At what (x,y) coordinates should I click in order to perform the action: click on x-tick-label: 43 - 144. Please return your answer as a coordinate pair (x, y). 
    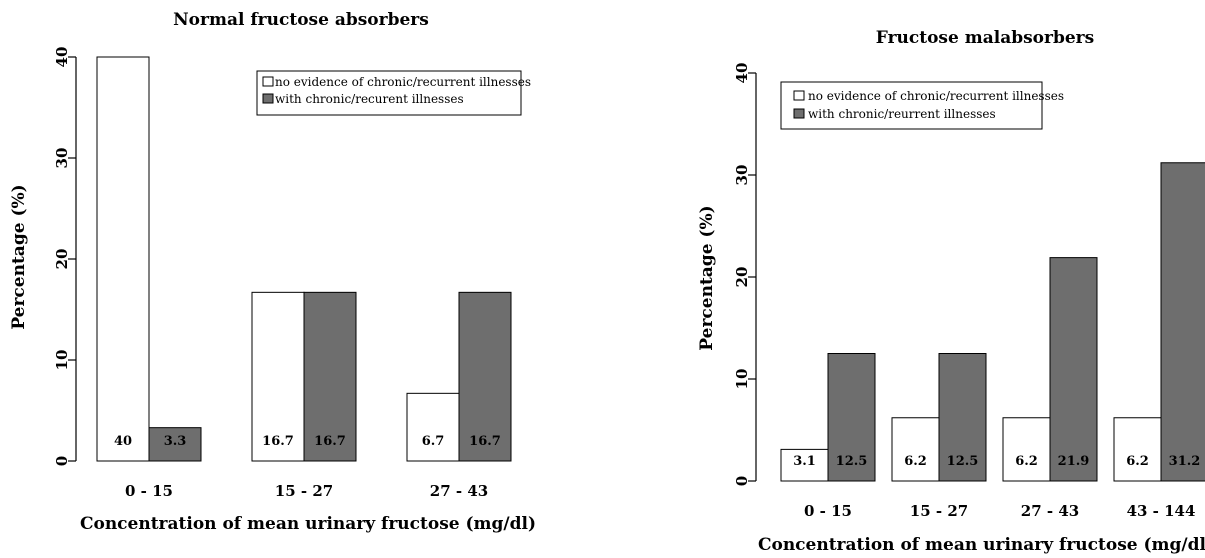
    Looking at the image, I should click on (1161, 511).